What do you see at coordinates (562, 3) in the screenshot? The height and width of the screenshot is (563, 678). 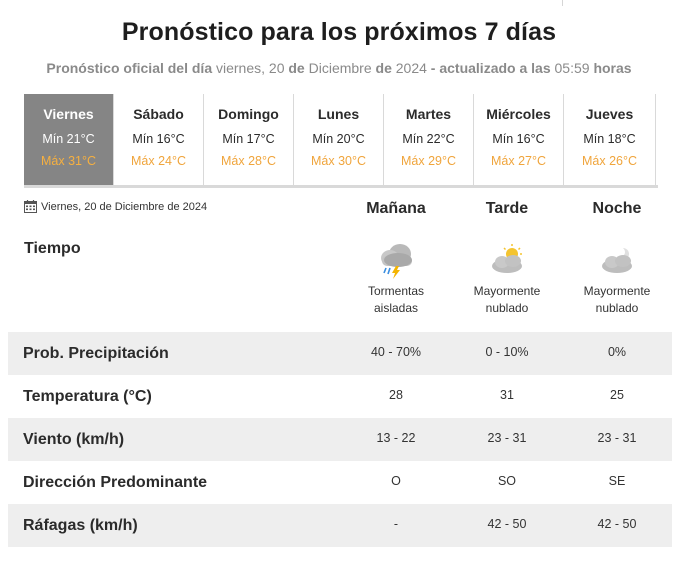 I see `top-divider` at bounding box center [562, 3].